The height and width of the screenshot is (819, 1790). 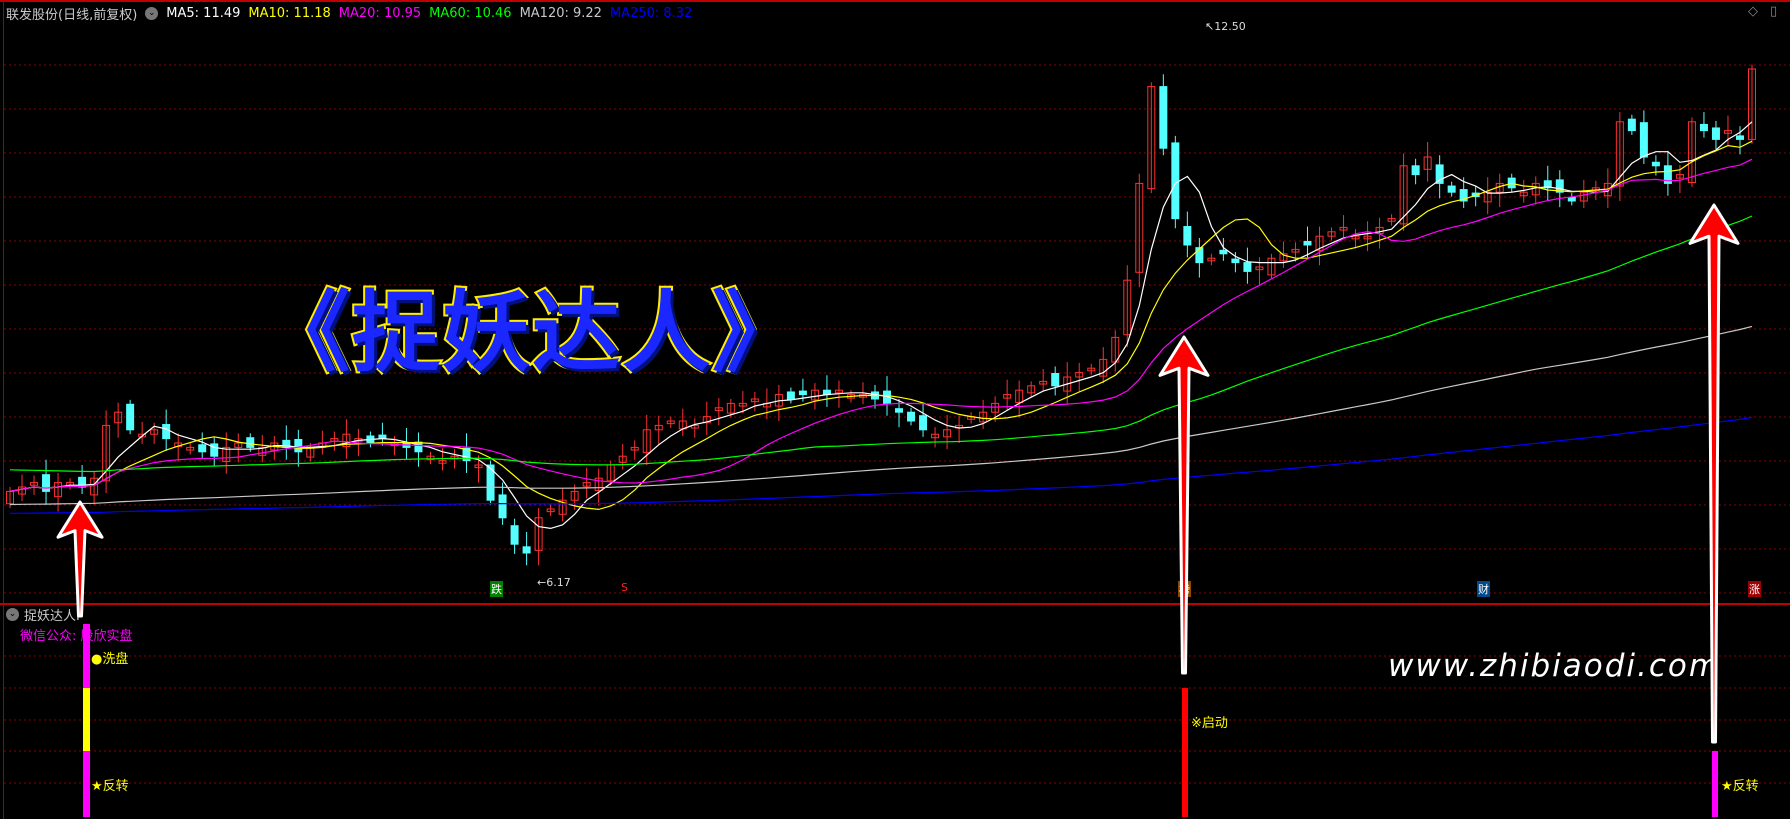 I want to click on top-border, so click(x=895, y=1).